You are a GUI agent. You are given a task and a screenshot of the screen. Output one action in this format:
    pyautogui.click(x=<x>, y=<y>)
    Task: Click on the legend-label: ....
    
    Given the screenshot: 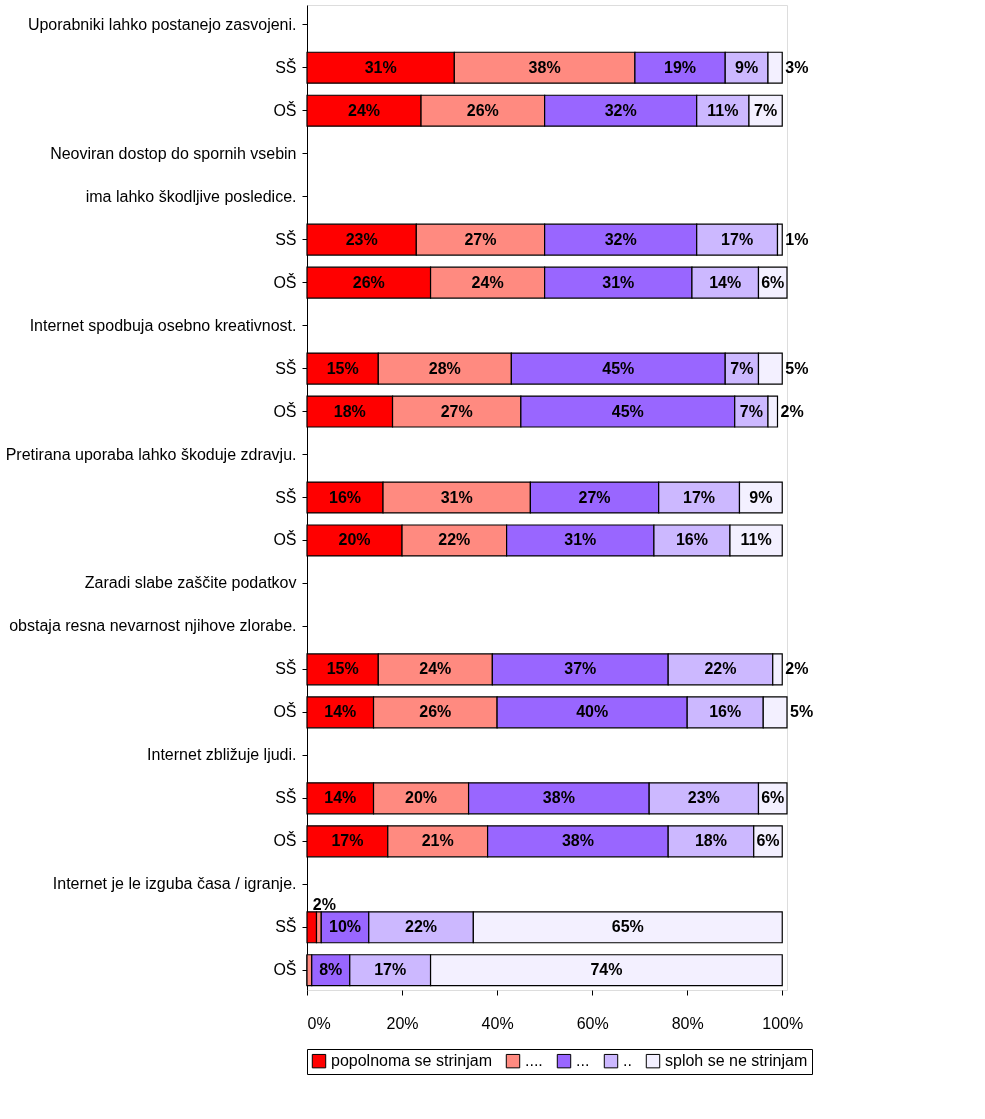 What is the action you would take?
    pyautogui.click(x=534, y=1061)
    